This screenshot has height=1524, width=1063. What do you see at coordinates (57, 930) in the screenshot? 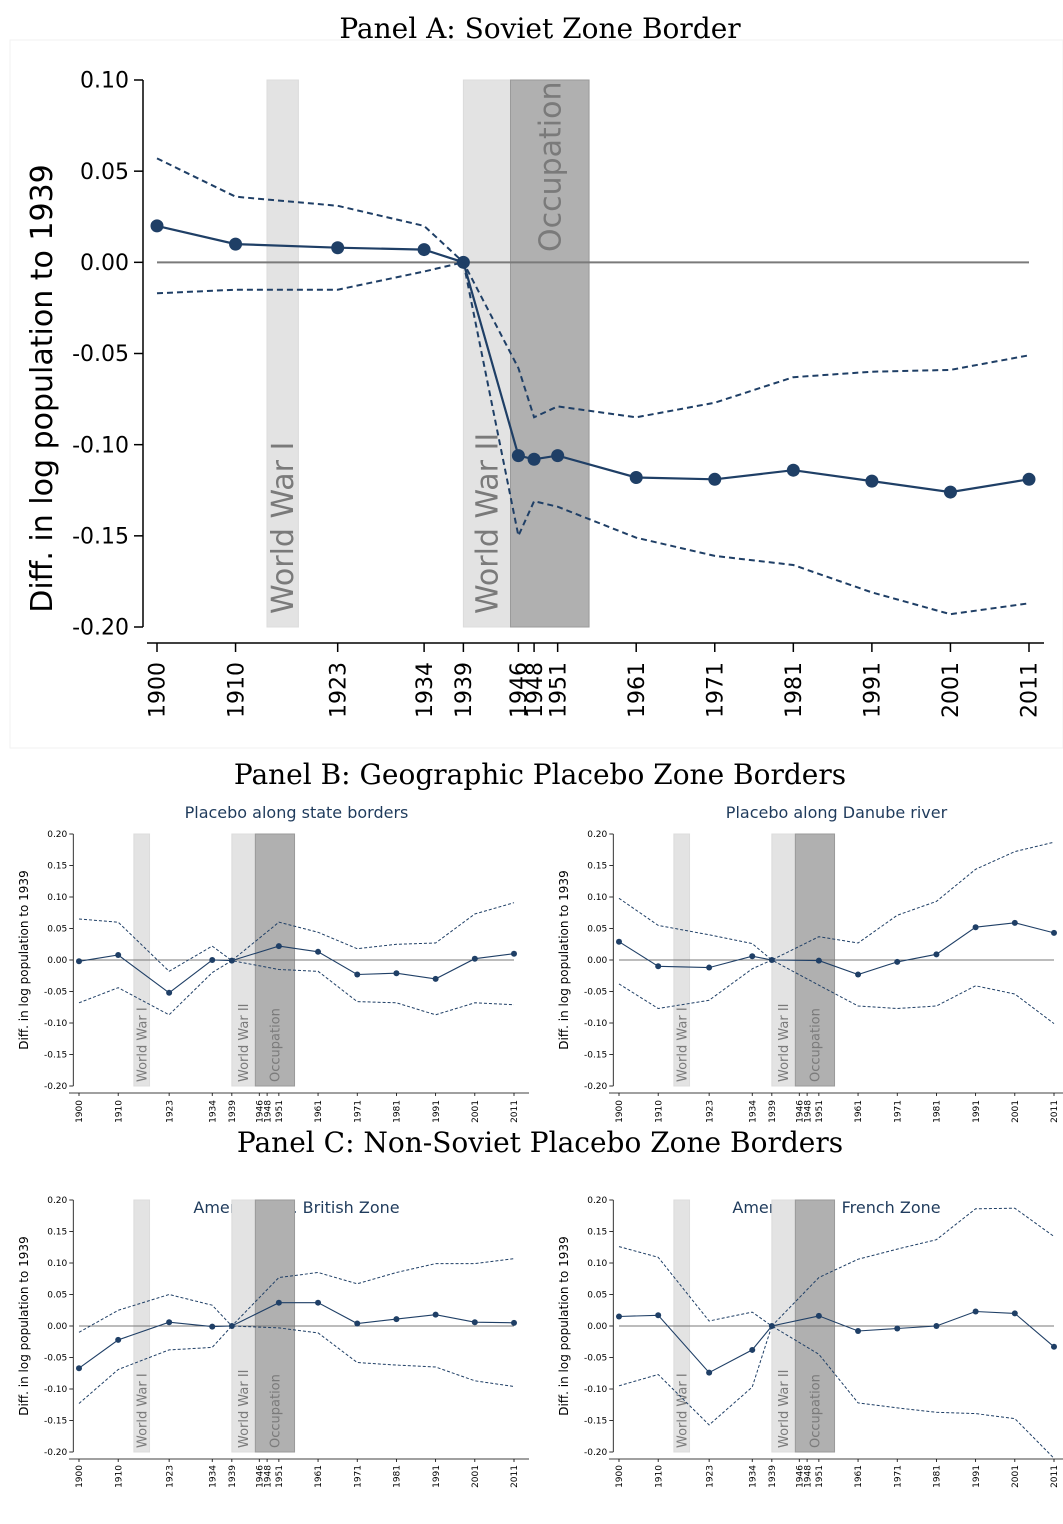
I see `y-tick-label: 0.05` at bounding box center [57, 930].